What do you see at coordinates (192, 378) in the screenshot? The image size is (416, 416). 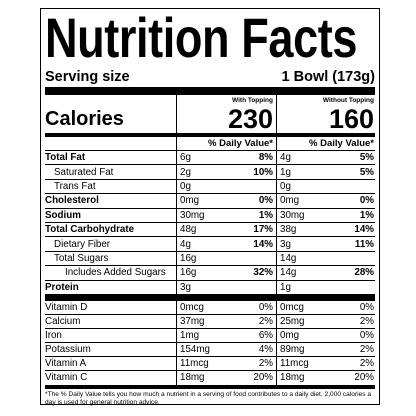 I see `amount: 18mg` at bounding box center [192, 378].